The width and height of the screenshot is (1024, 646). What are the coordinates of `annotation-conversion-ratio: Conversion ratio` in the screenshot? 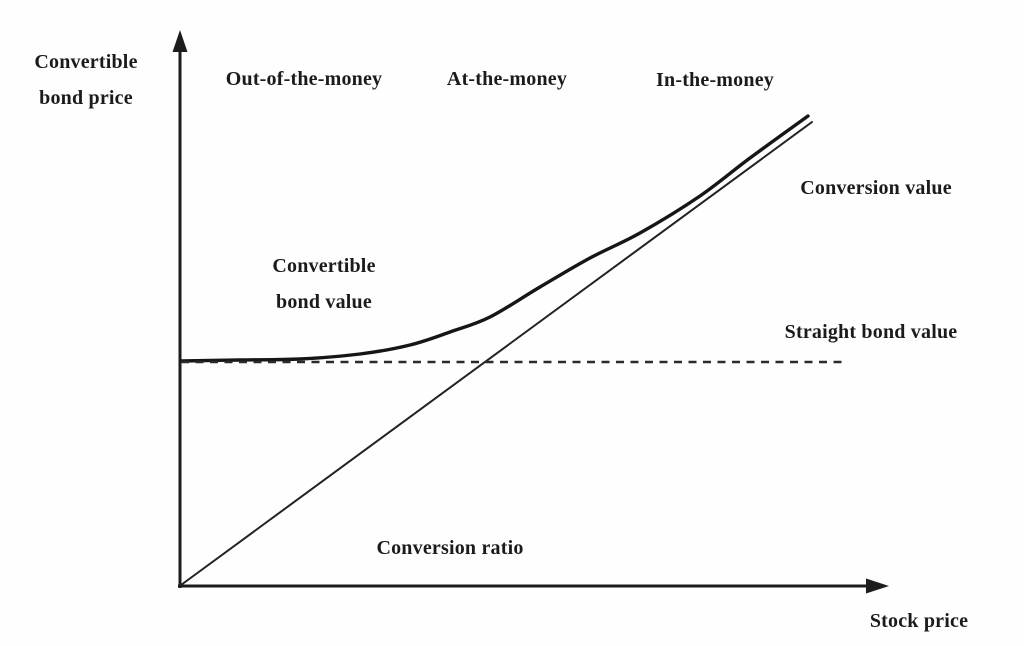 It's located at (450, 548).